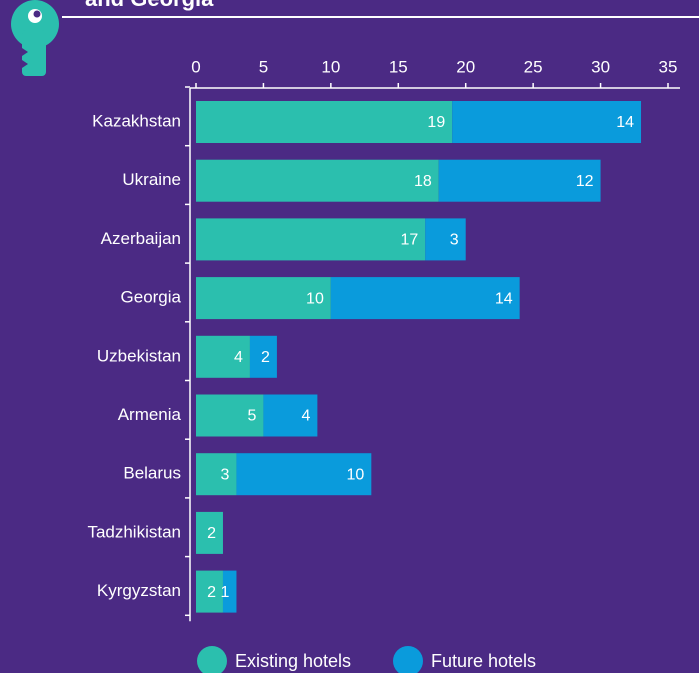 This screenshot has width=699, height=673. Describe the element at coordinates (225, 592) in the screenshot. I see `value-label: 1` at that location.